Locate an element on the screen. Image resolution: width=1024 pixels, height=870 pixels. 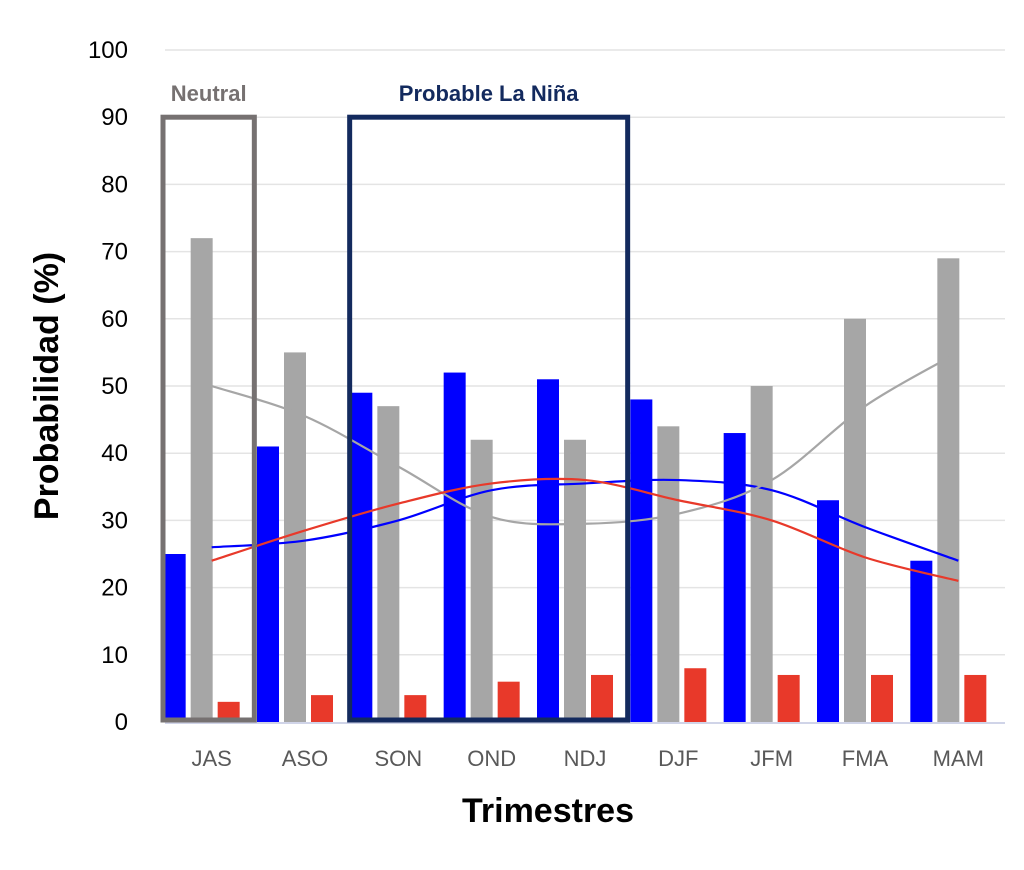
y-tick-label: 90 is located at coordinates (114, 117).